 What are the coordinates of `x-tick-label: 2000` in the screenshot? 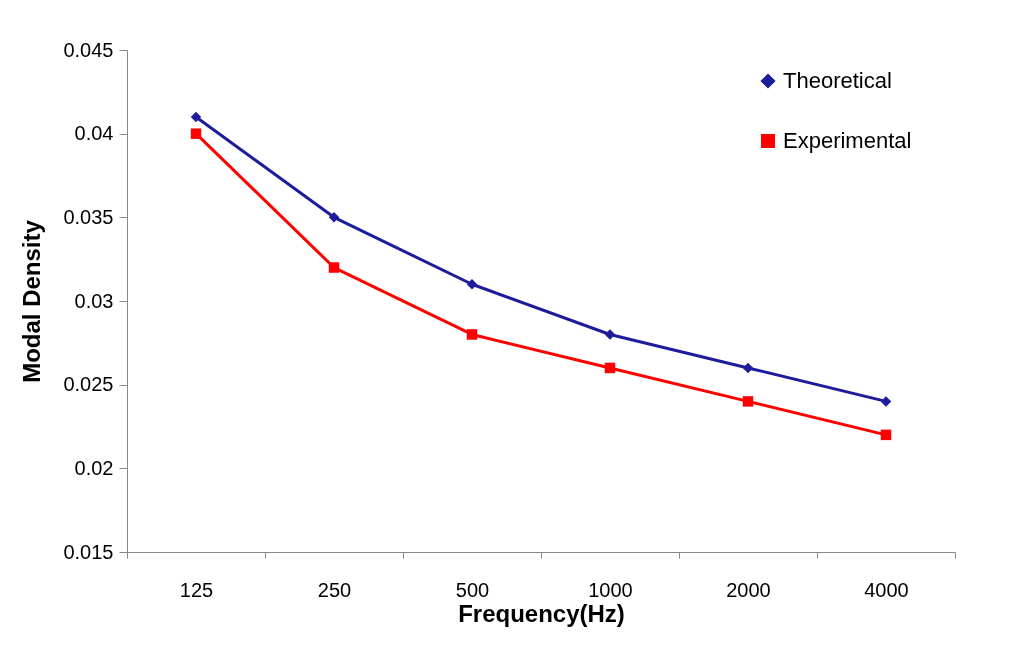 It's located at (748, 589).